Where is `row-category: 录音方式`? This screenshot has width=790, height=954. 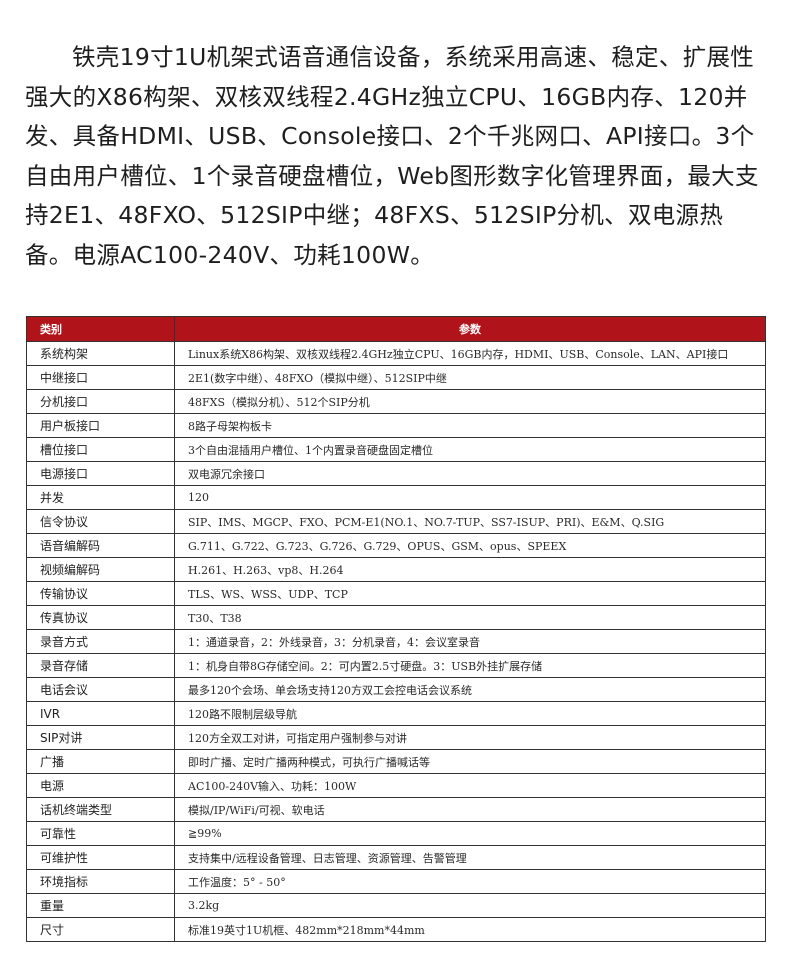 row-category: 录音方式 is located at coordinates (100, 641).